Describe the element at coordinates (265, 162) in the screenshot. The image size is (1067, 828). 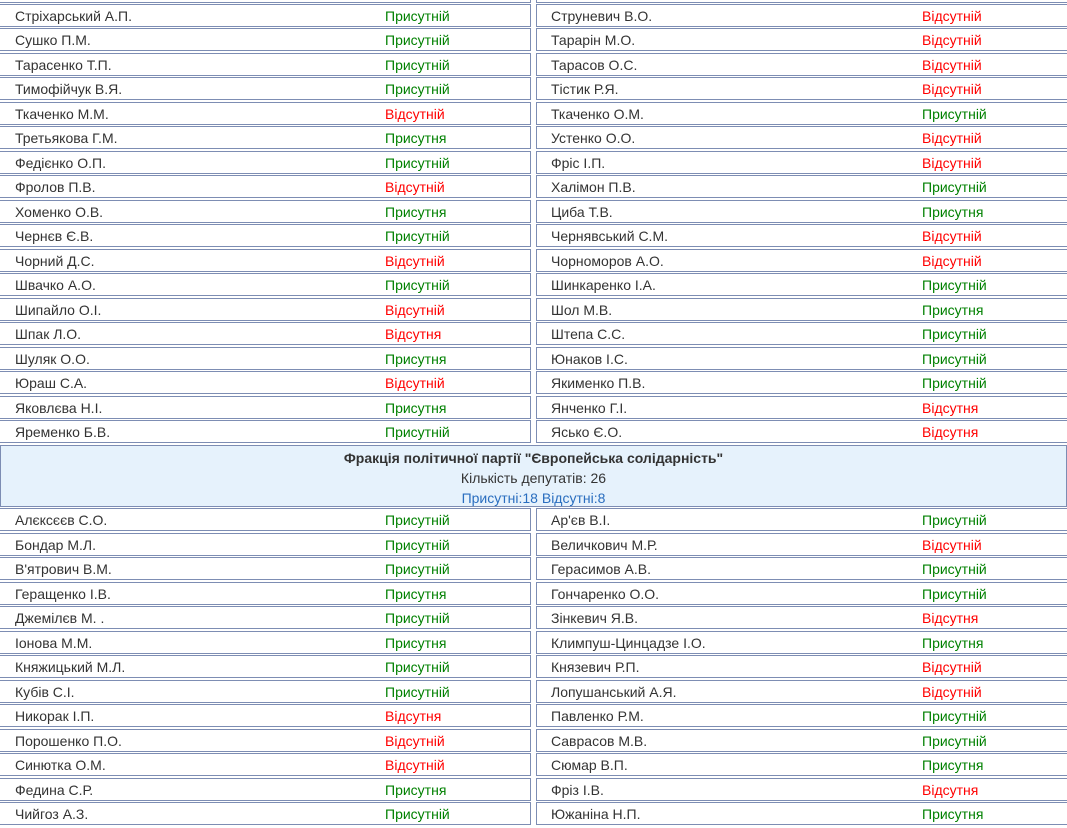
I see `deputy-cell: Федієнко О.П. Присутній` at that location.